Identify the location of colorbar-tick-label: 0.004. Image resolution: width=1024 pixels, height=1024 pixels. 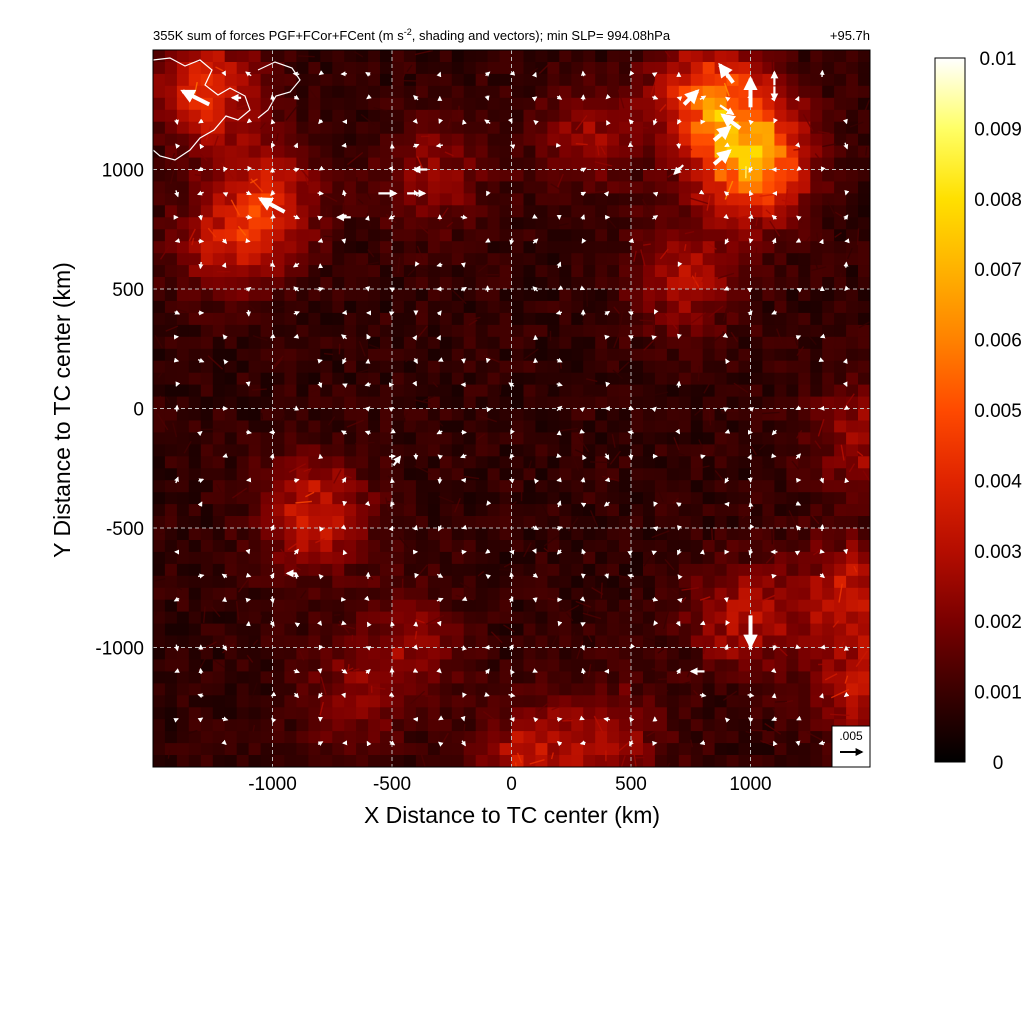
(998, 481).